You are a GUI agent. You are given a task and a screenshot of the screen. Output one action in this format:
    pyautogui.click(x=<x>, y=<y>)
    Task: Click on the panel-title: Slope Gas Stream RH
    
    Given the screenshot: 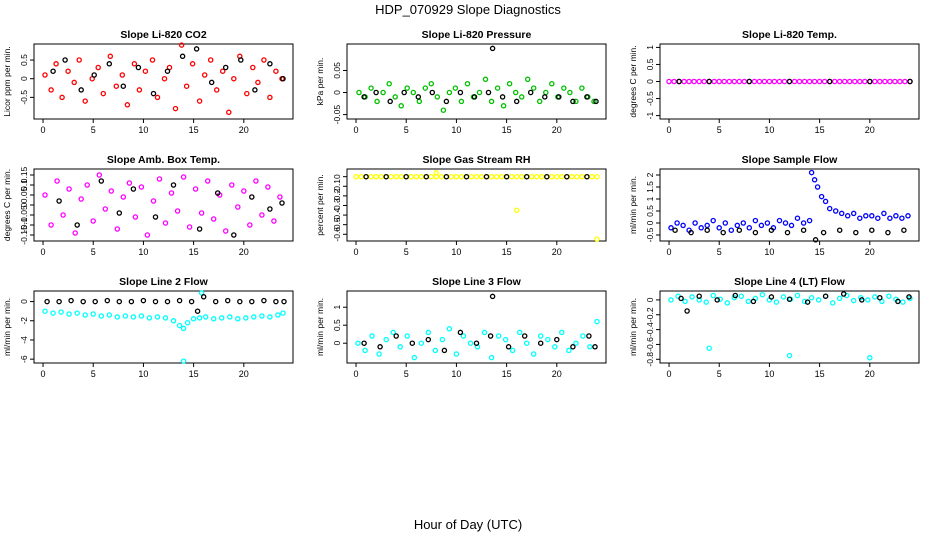 What is the action you would take?
    pyautogui.click(x=477, y=160)
    